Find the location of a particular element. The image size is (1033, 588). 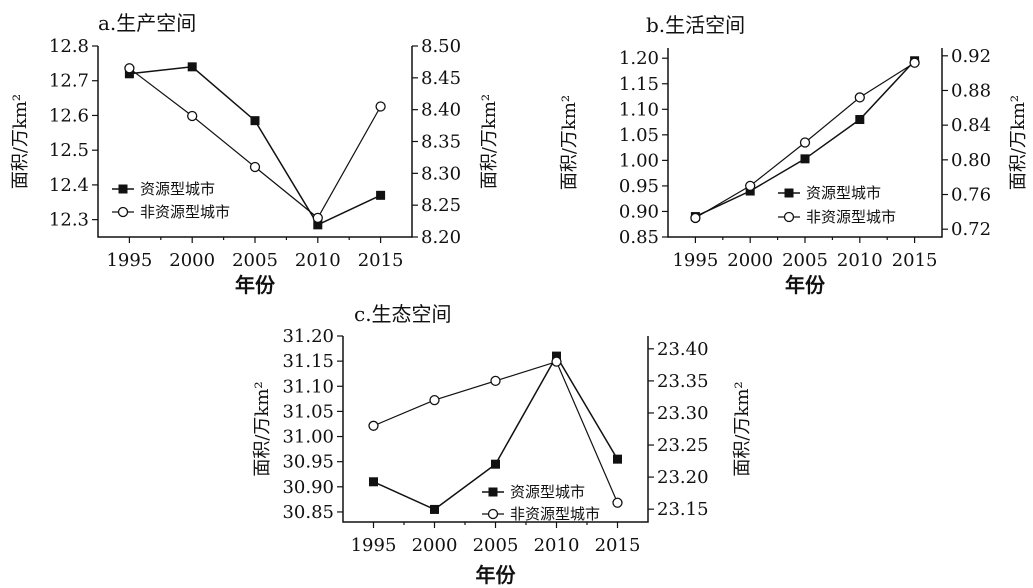

y-right-tick-label: 8.25 is located at coordinates (441, 205).